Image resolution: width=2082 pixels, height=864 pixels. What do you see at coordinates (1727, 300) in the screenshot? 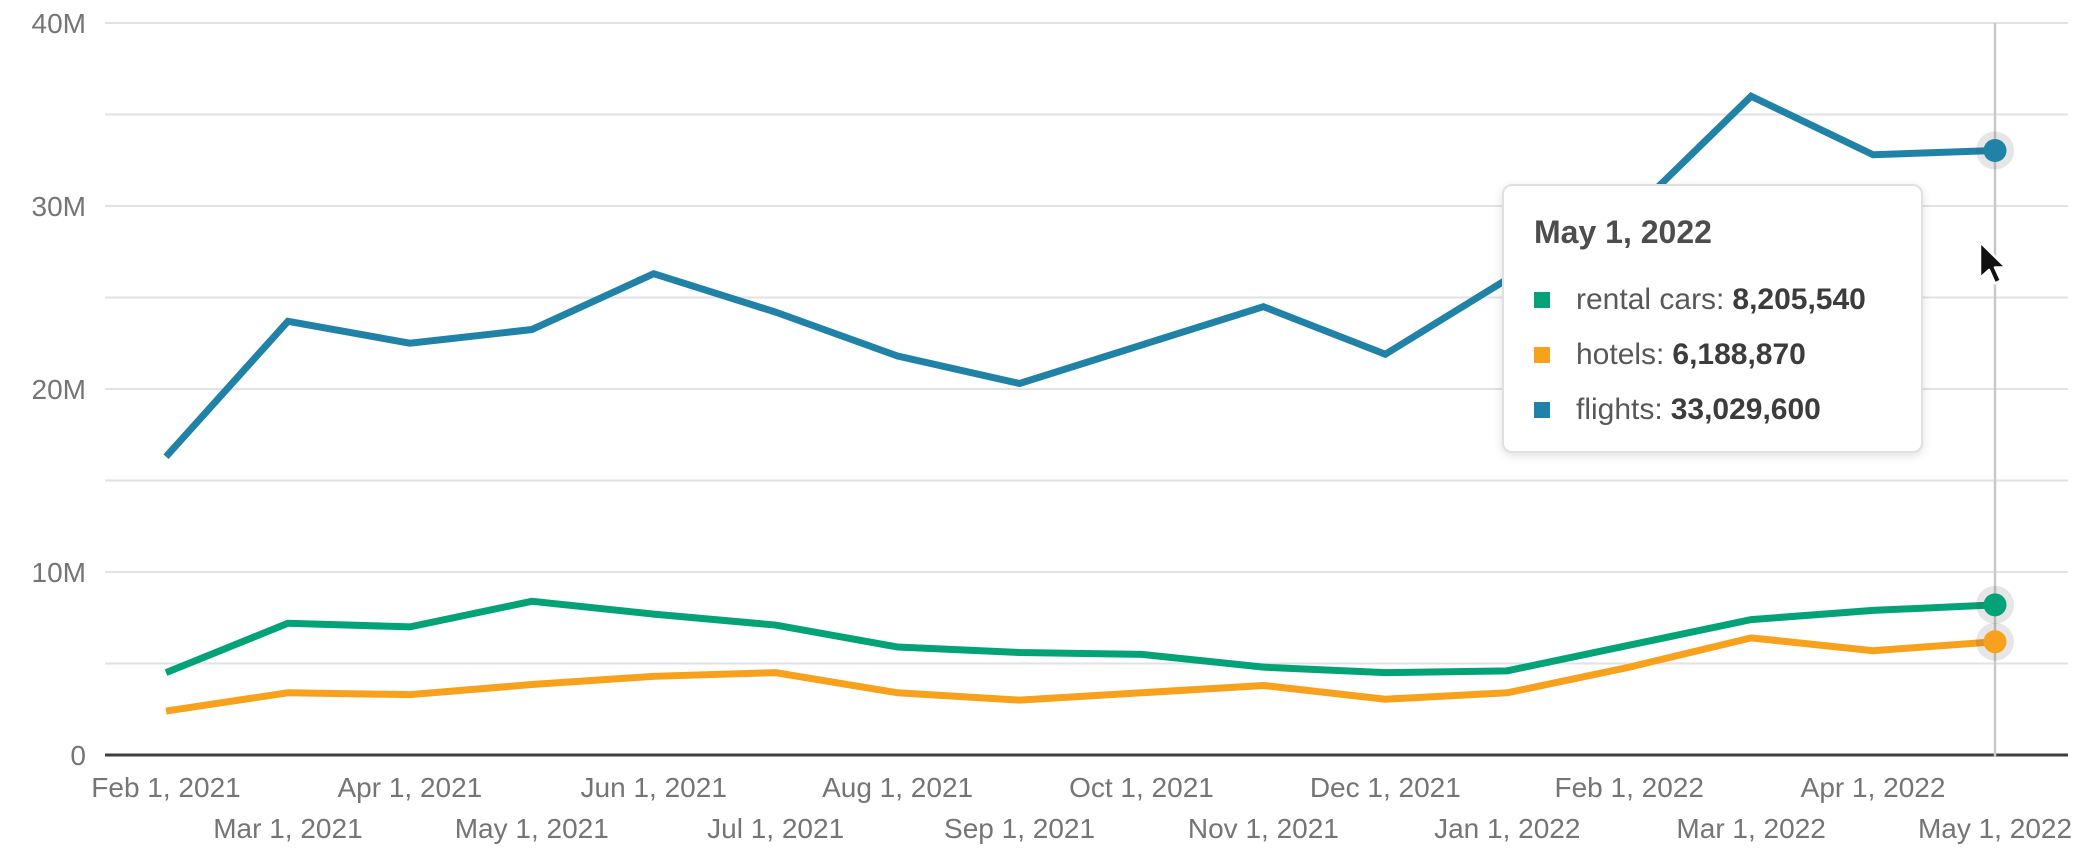
I see `tooltip-item-rental-cars: rental cars: 8,205,540` at bounding box center [1727, 300].